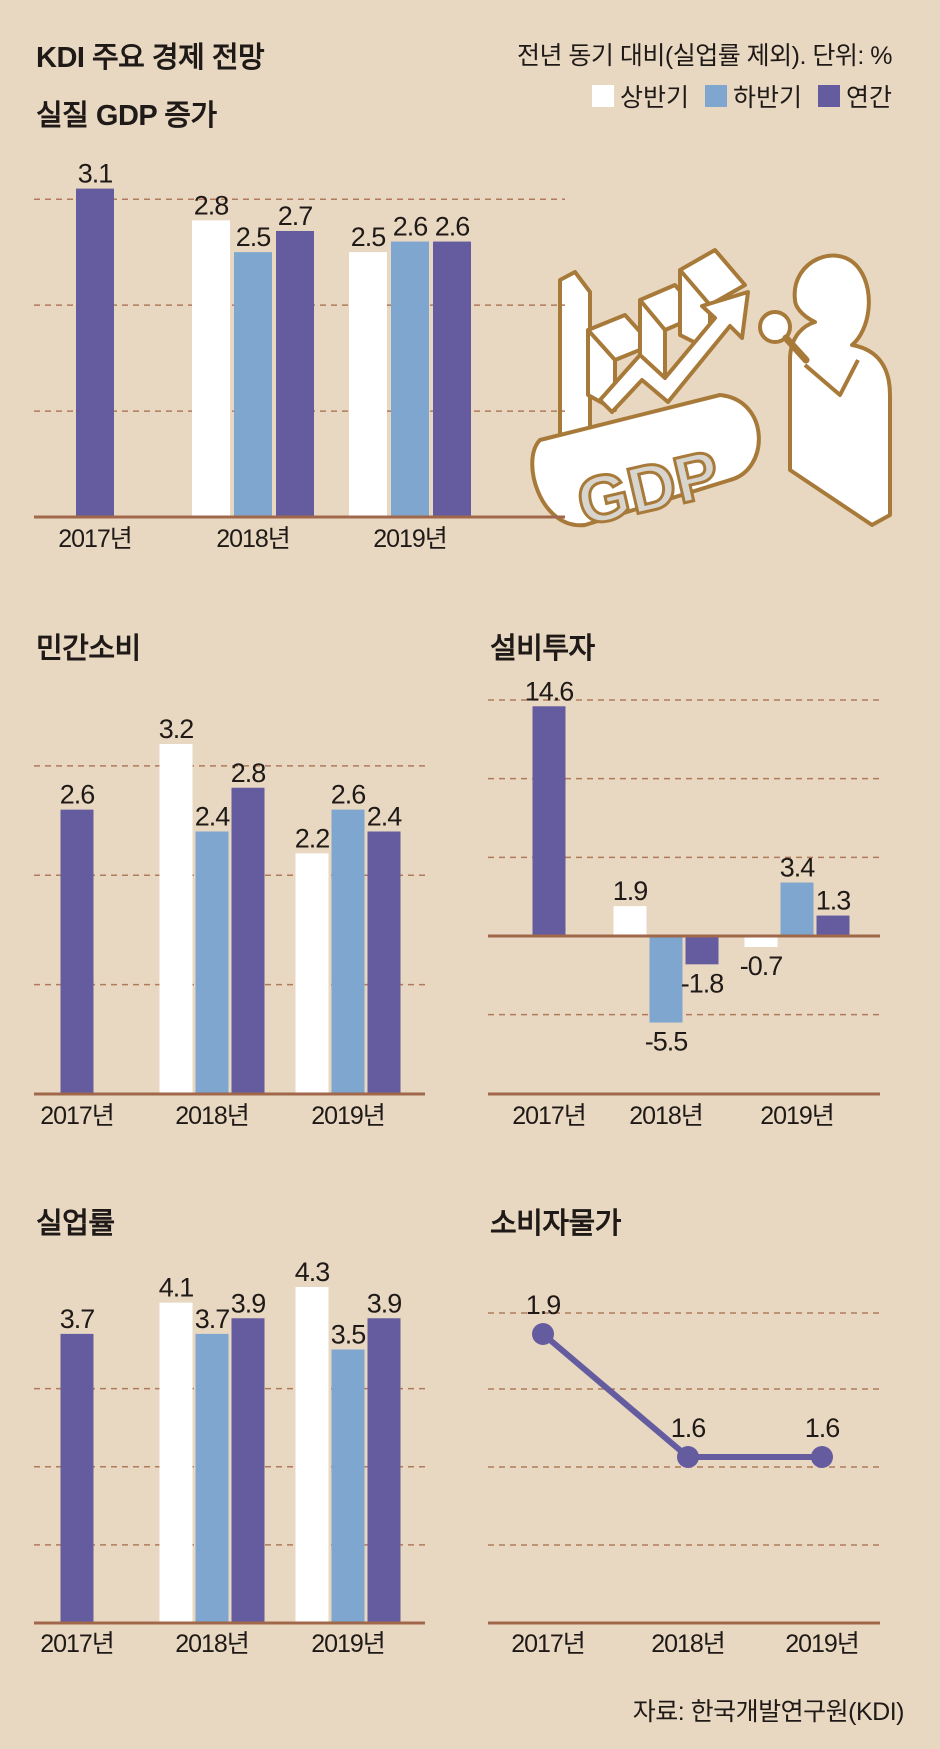  Describe the element at coordinates (95, 539) in the screenshot. I see `gdp-category-label: 2017년` at that location.